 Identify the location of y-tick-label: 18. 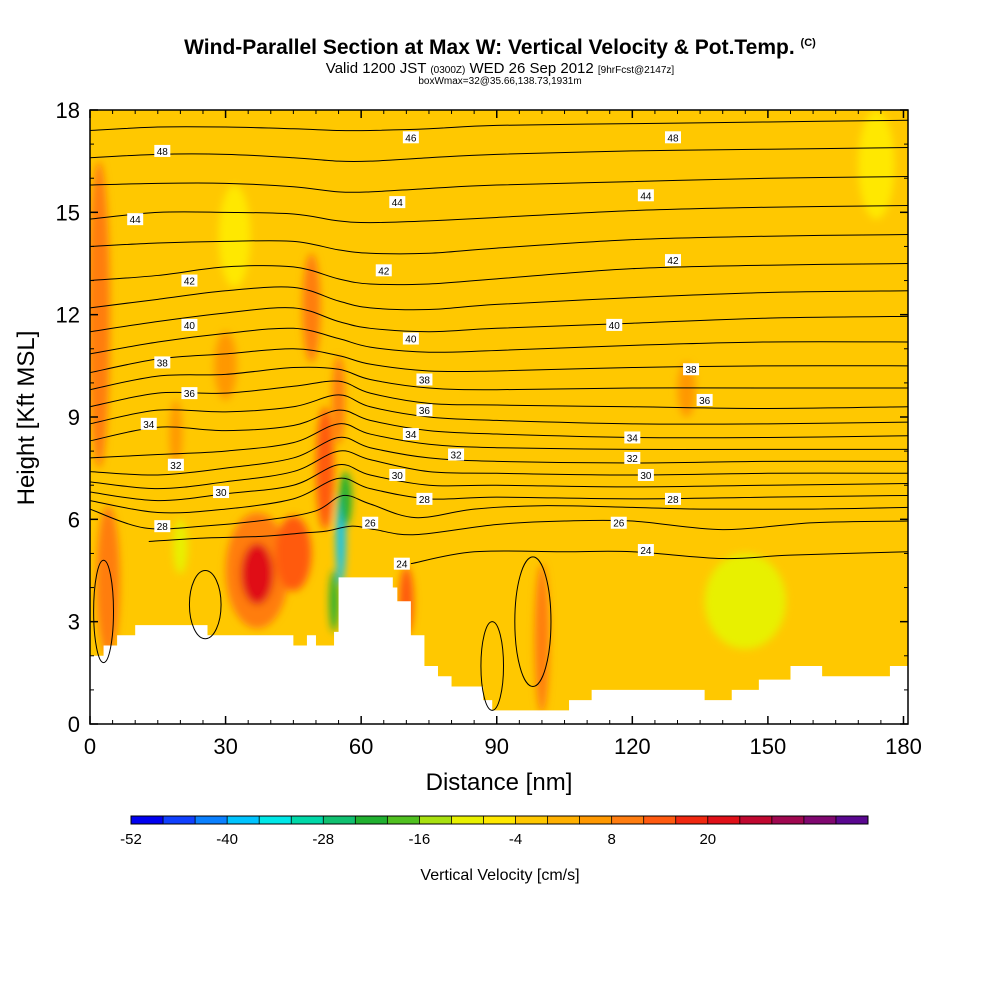
(68, 110).